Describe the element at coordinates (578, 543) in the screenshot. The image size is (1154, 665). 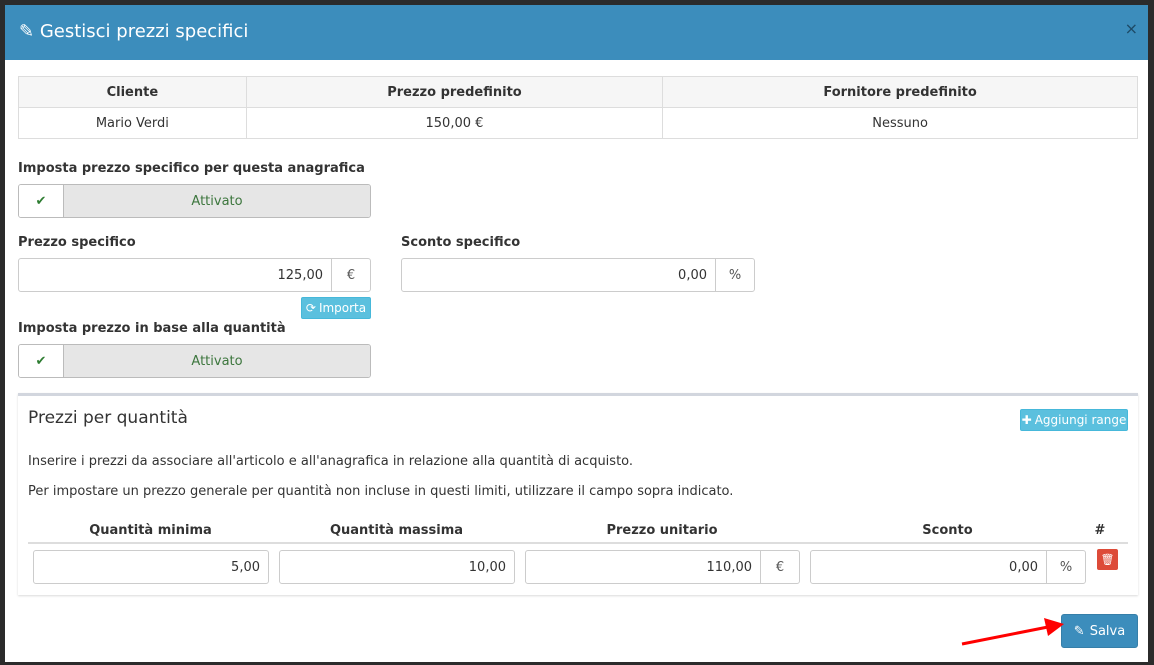
I see `divider` at that location.